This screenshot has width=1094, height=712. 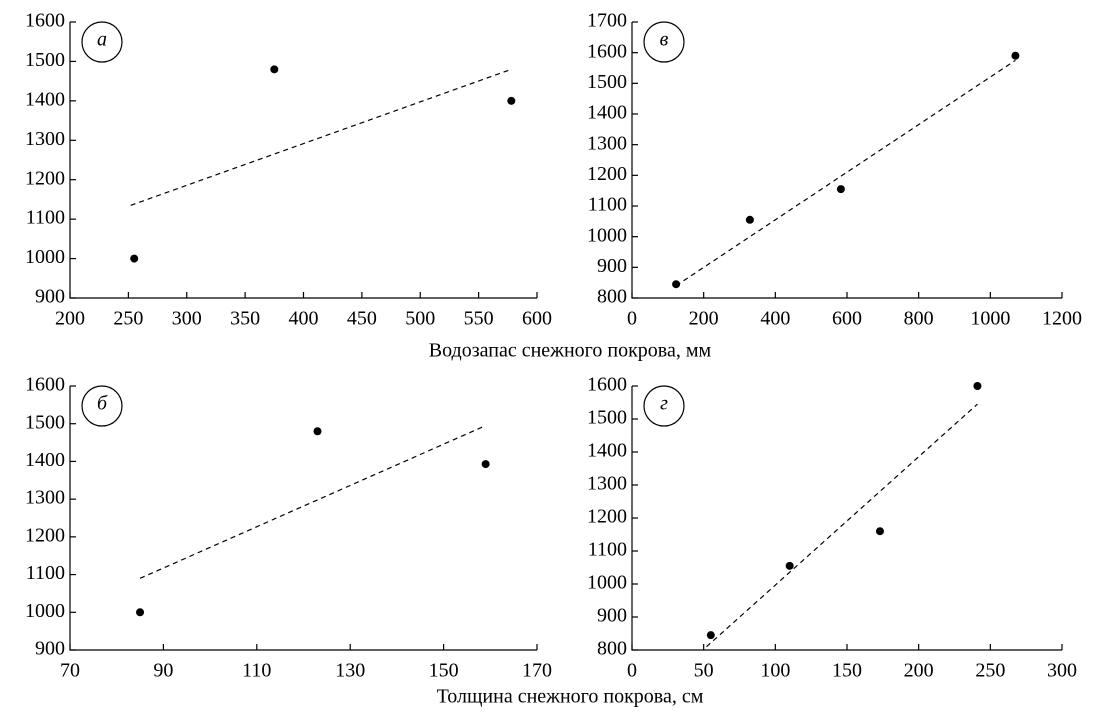 What do you see at coordinates (362, 319) in the screenshot?
I see `x-tick-label: 450` at bounding box center [362, 319].